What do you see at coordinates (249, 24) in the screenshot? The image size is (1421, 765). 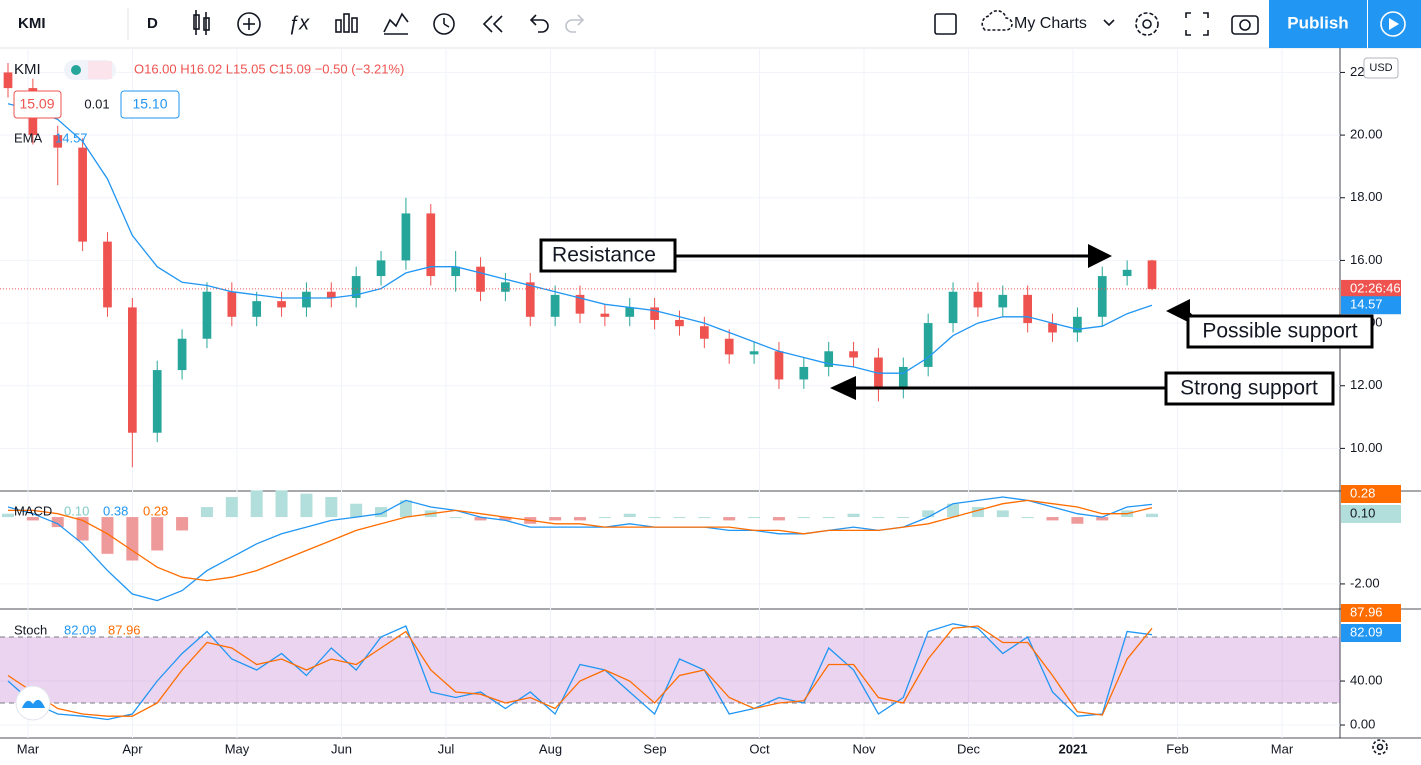 I see `icon-add` at bounding box center [249, 24].